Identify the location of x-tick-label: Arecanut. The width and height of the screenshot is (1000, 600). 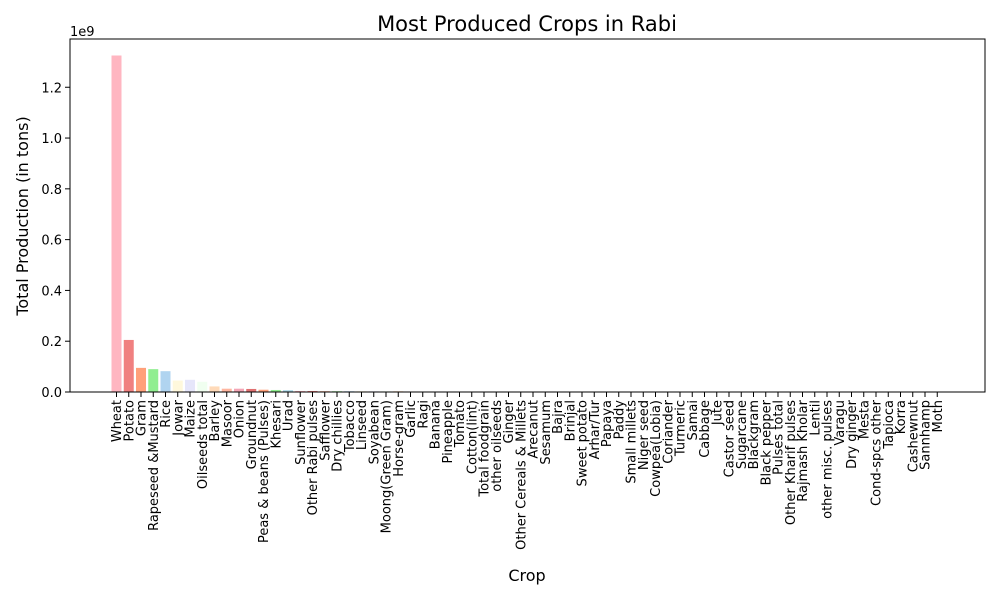
(534, 429).